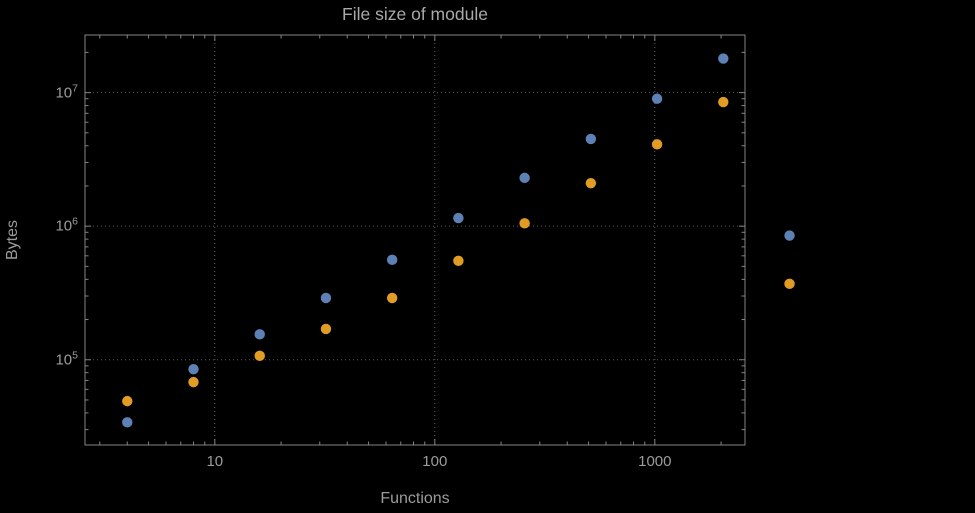 The height and width of the screenshot is (513, 975). Describe the element at coordinates (415, 14) in the screenshot. I see `chart-title: File size of module` at that location.